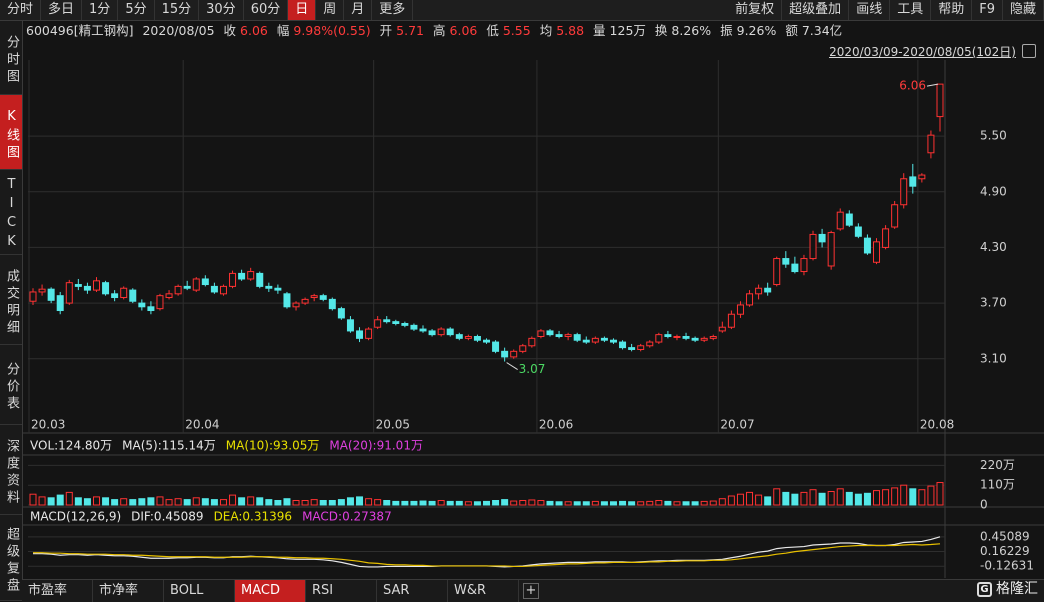 Image resolution: width=1044 pixels, height=602 pixels. I want to click on indicator-tab: 市净率, so click(128, 591).